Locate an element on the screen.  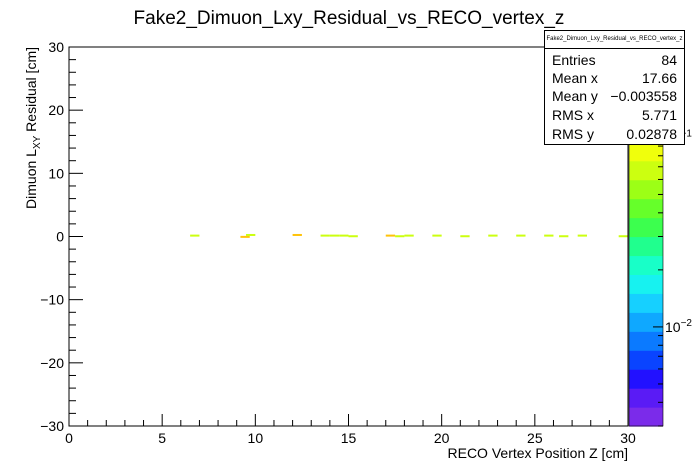
y-tick-label: 20 is located at coordinates (56, 110).